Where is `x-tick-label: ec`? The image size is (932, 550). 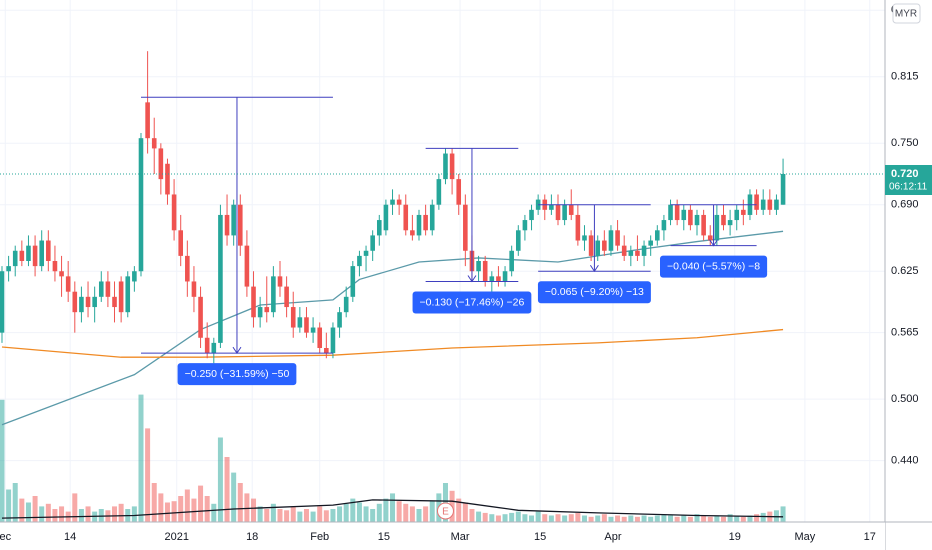
x-tick-label: ec is located at coordinates (6, 537).